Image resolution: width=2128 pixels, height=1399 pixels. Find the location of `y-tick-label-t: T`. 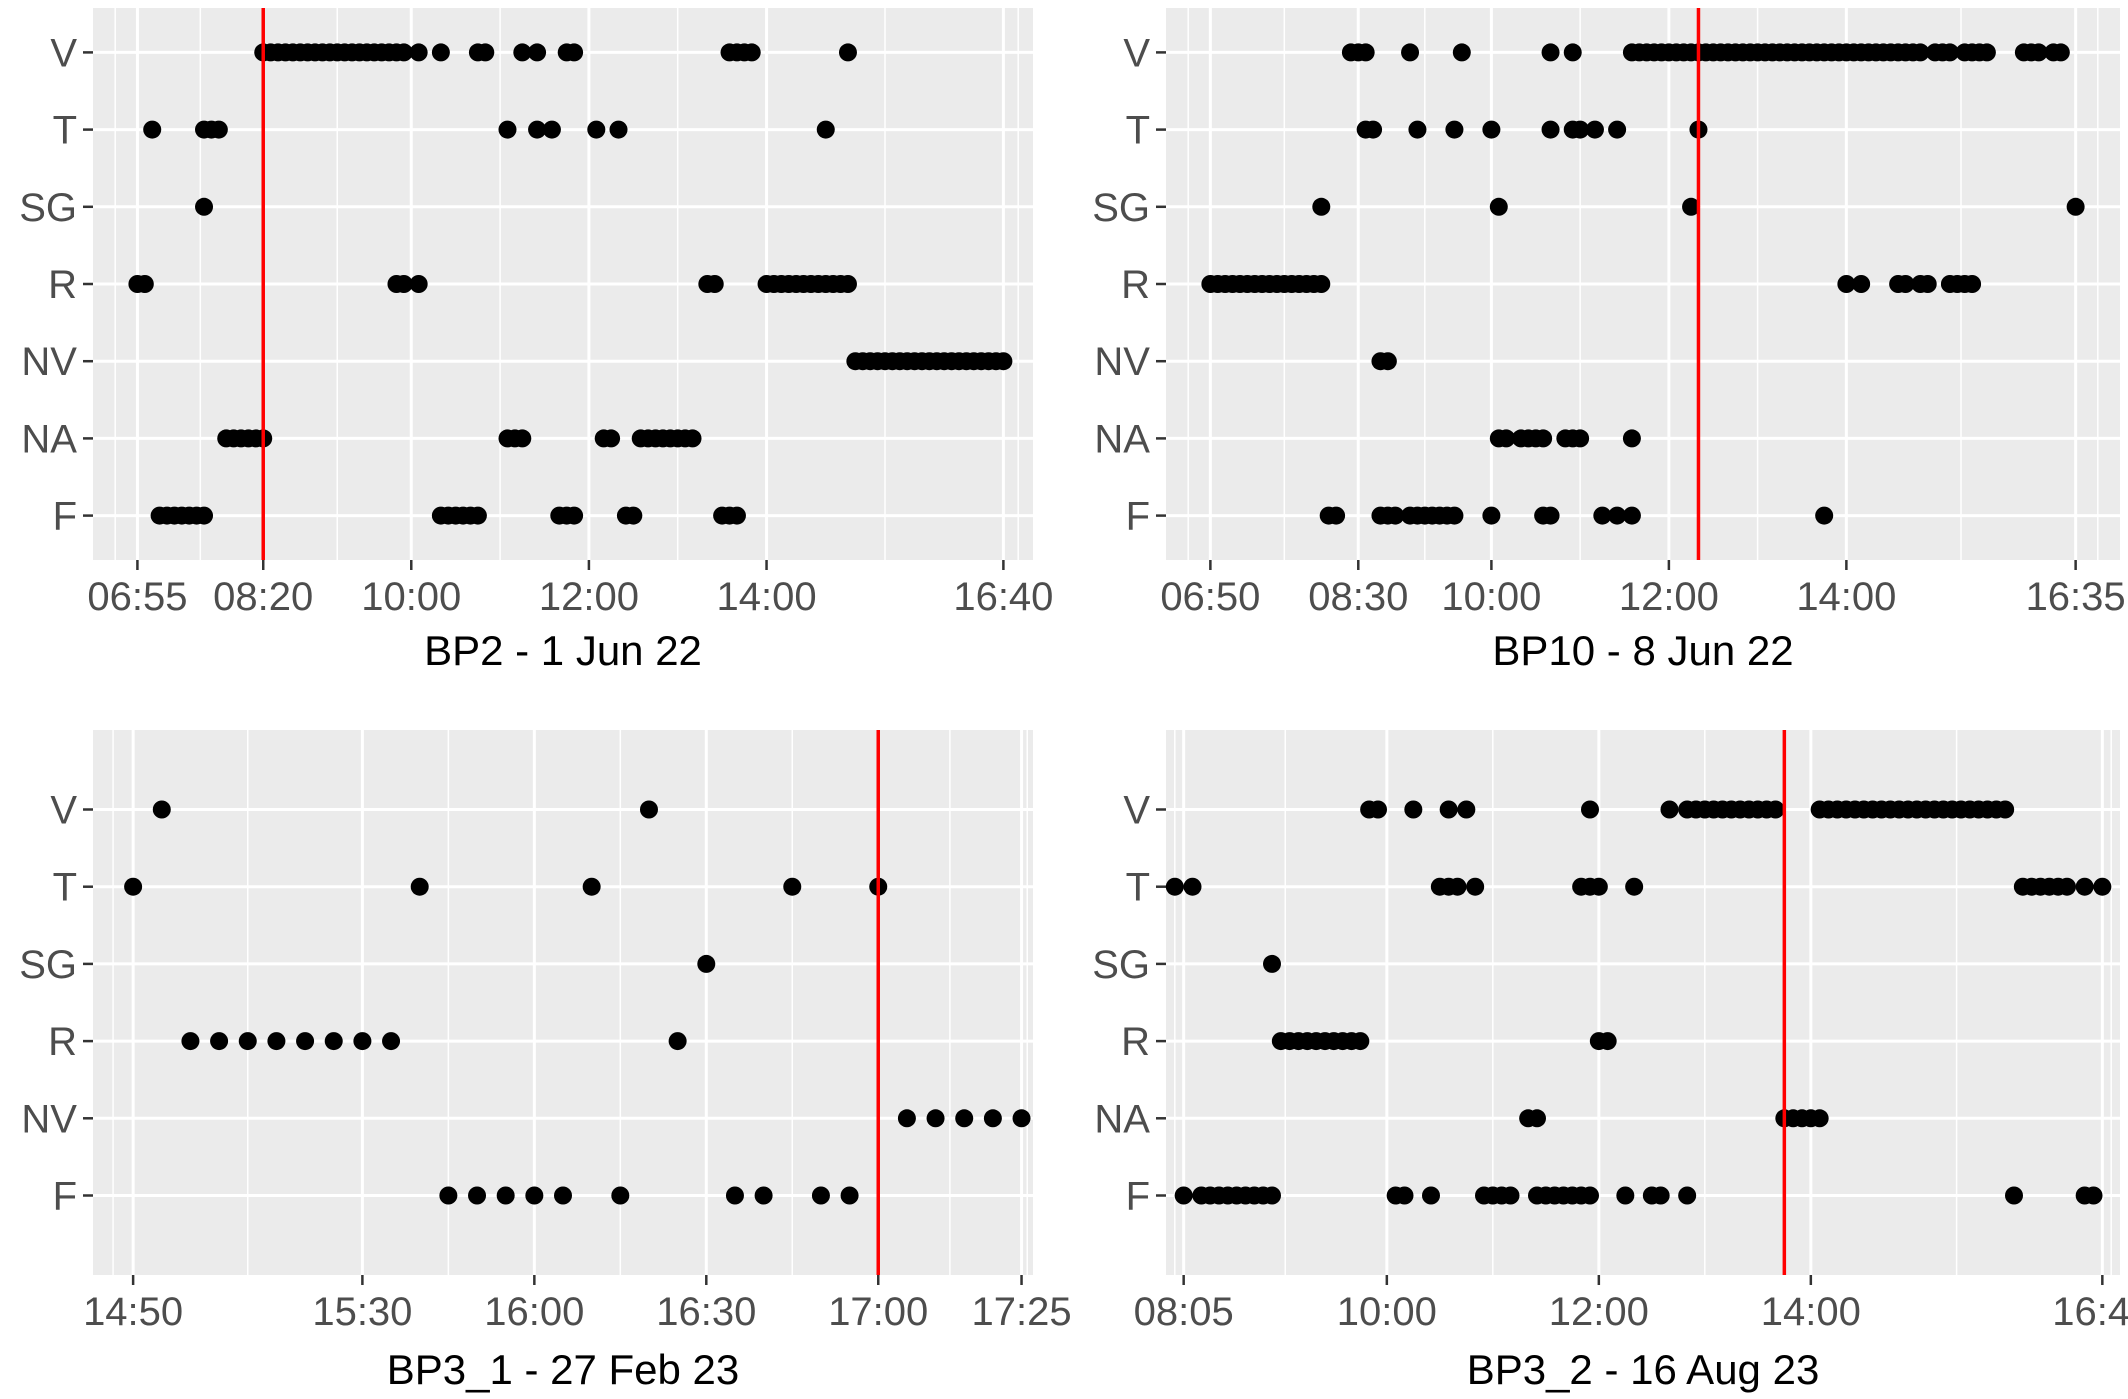

y-tick-label-t: T is located at coordinates (65, 888).